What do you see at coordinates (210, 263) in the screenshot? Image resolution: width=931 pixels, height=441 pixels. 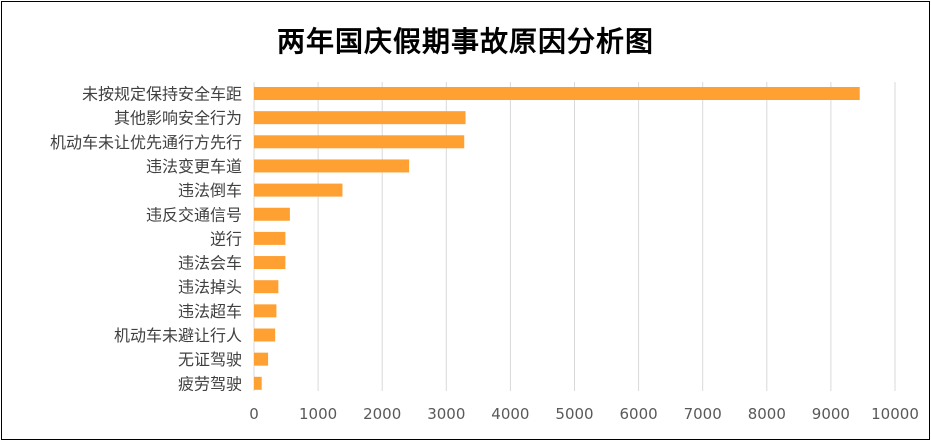 I see `category-label: 违法会车` at bounding box center [210, 263].